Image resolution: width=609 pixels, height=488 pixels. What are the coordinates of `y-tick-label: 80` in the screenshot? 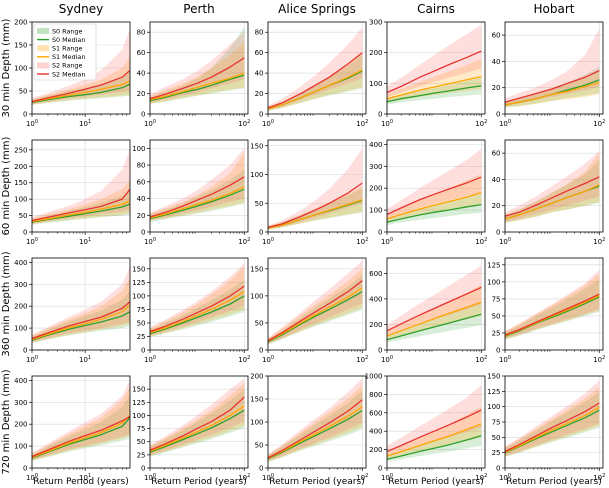 It's located at (141, 33).